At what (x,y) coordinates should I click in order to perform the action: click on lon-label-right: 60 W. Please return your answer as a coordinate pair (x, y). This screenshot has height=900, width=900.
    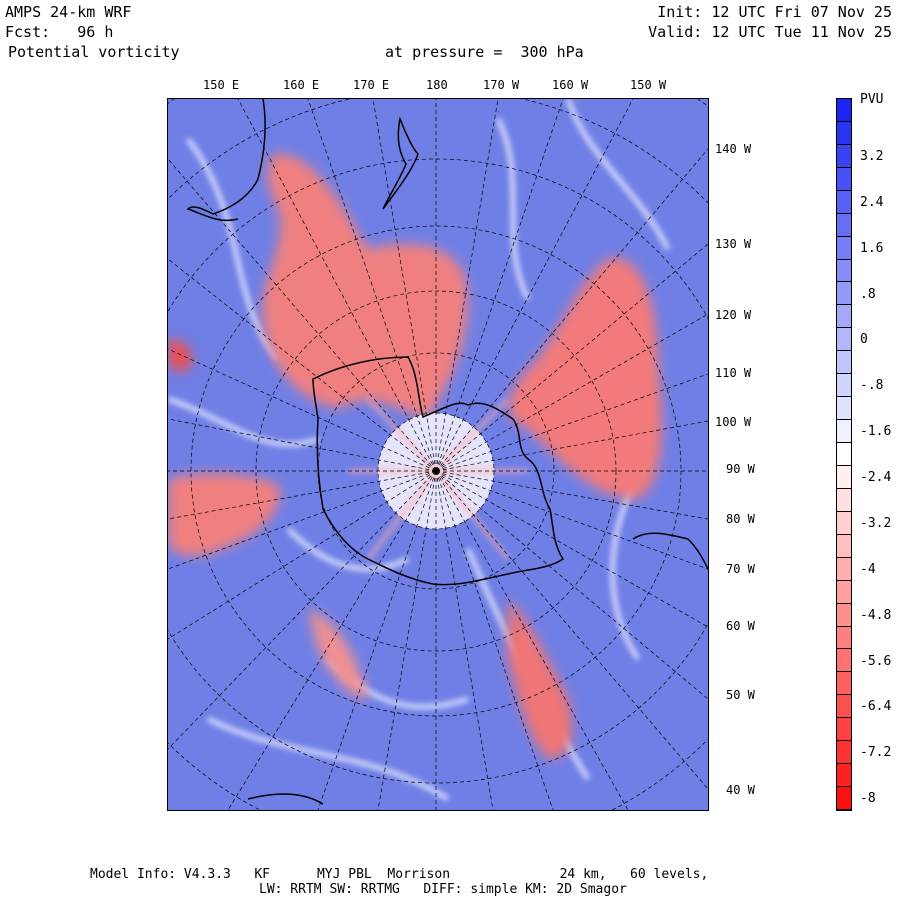
    Looking at the image, I should click on (740, 626).